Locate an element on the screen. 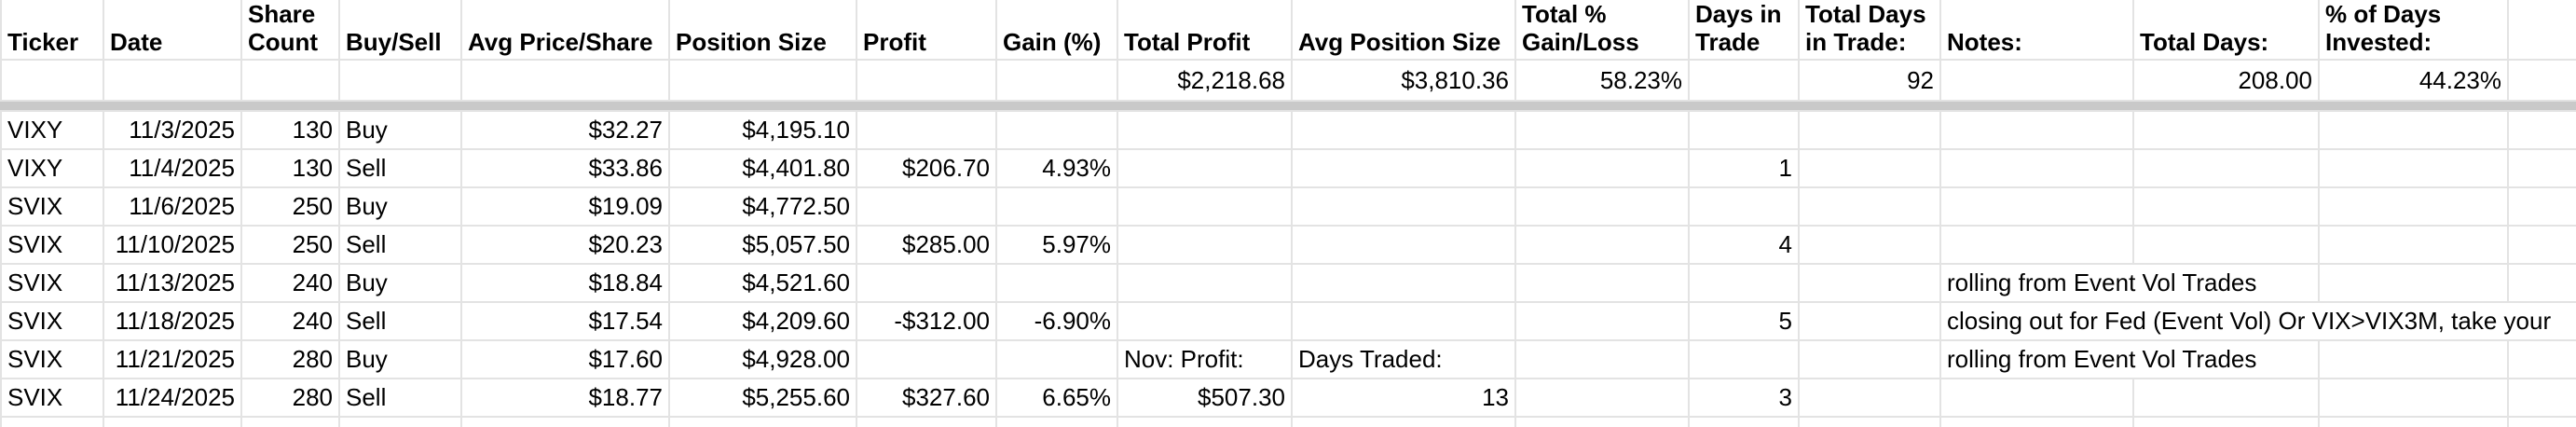  summary-cell-total_profit: $2,218.68 is located at coordinates (1205, 81).